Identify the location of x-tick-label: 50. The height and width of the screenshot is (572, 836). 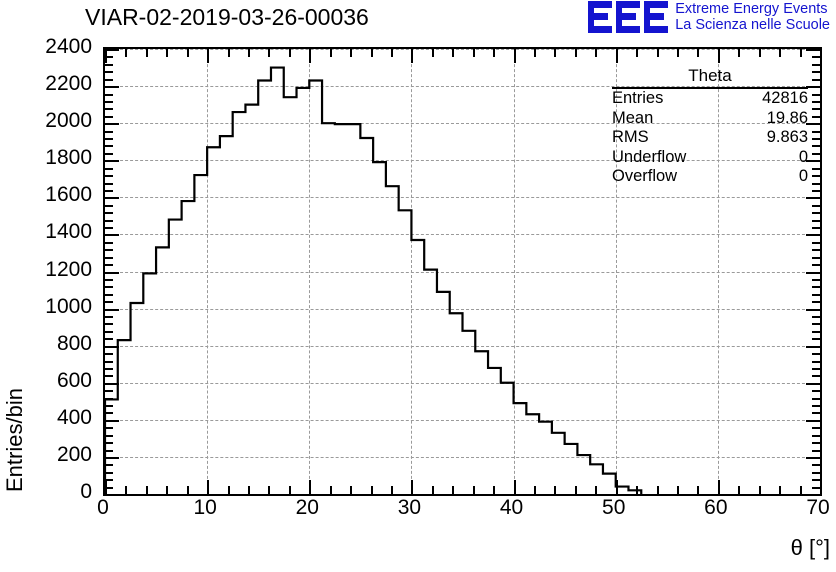
(614, 507).